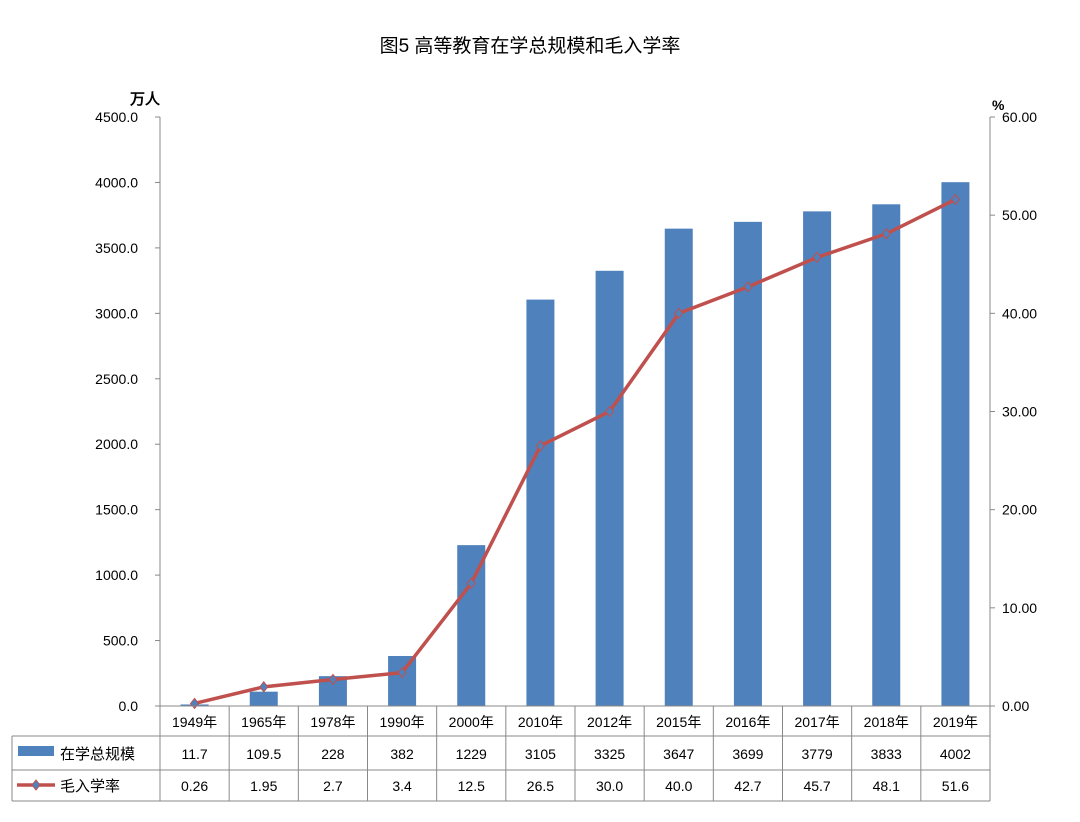 Image resolution: width=1080 pixels, height=822 pixels. What do you see at coordinates (116, 182) in the screenshot?
I see `left-tick-label: 4000.0` at bounding box center [116, 182].